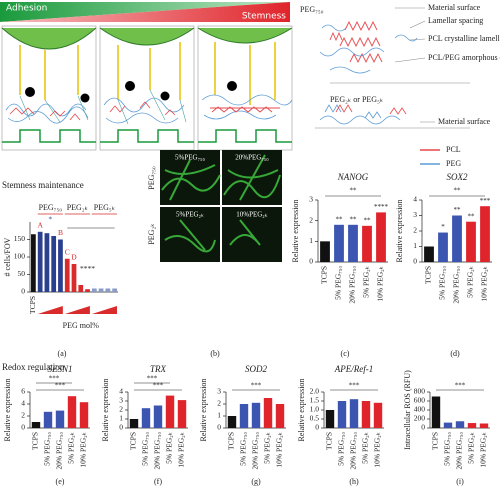 Image resolution: width=500 pixels, height=489 pixels. Describe the element at coordinates (311, 199) in the screenshot. I see `y-tick-label: 3` at that location.